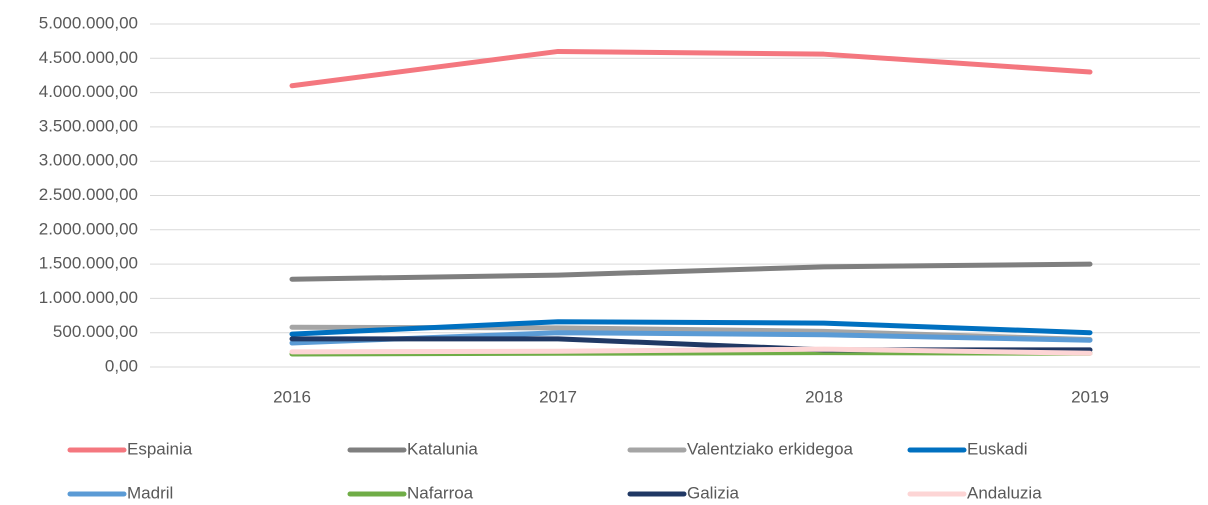 Image resolution: width=1208 pixels, height=505 pixels. What do you see at coordinates (292, 396) in the screenshot?
I see `x-tick-label: 2016` at bounding box center [292, 396].